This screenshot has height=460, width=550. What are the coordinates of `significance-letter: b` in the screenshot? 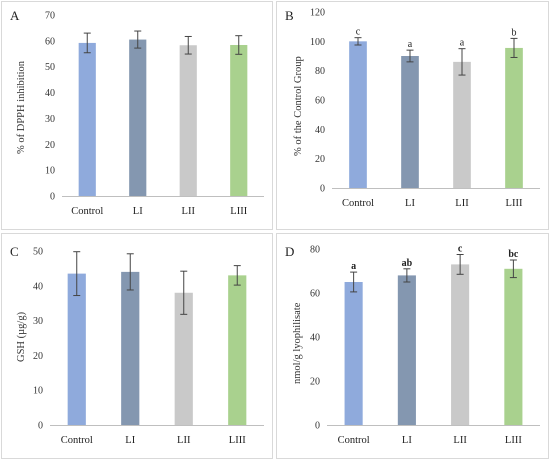 It's located at (514, 32).